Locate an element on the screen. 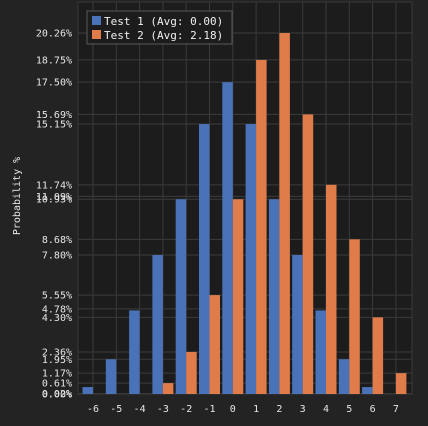 This screenshot has height=426, width=428. x-tick-label: -4 is located at coordinates (140, 409).